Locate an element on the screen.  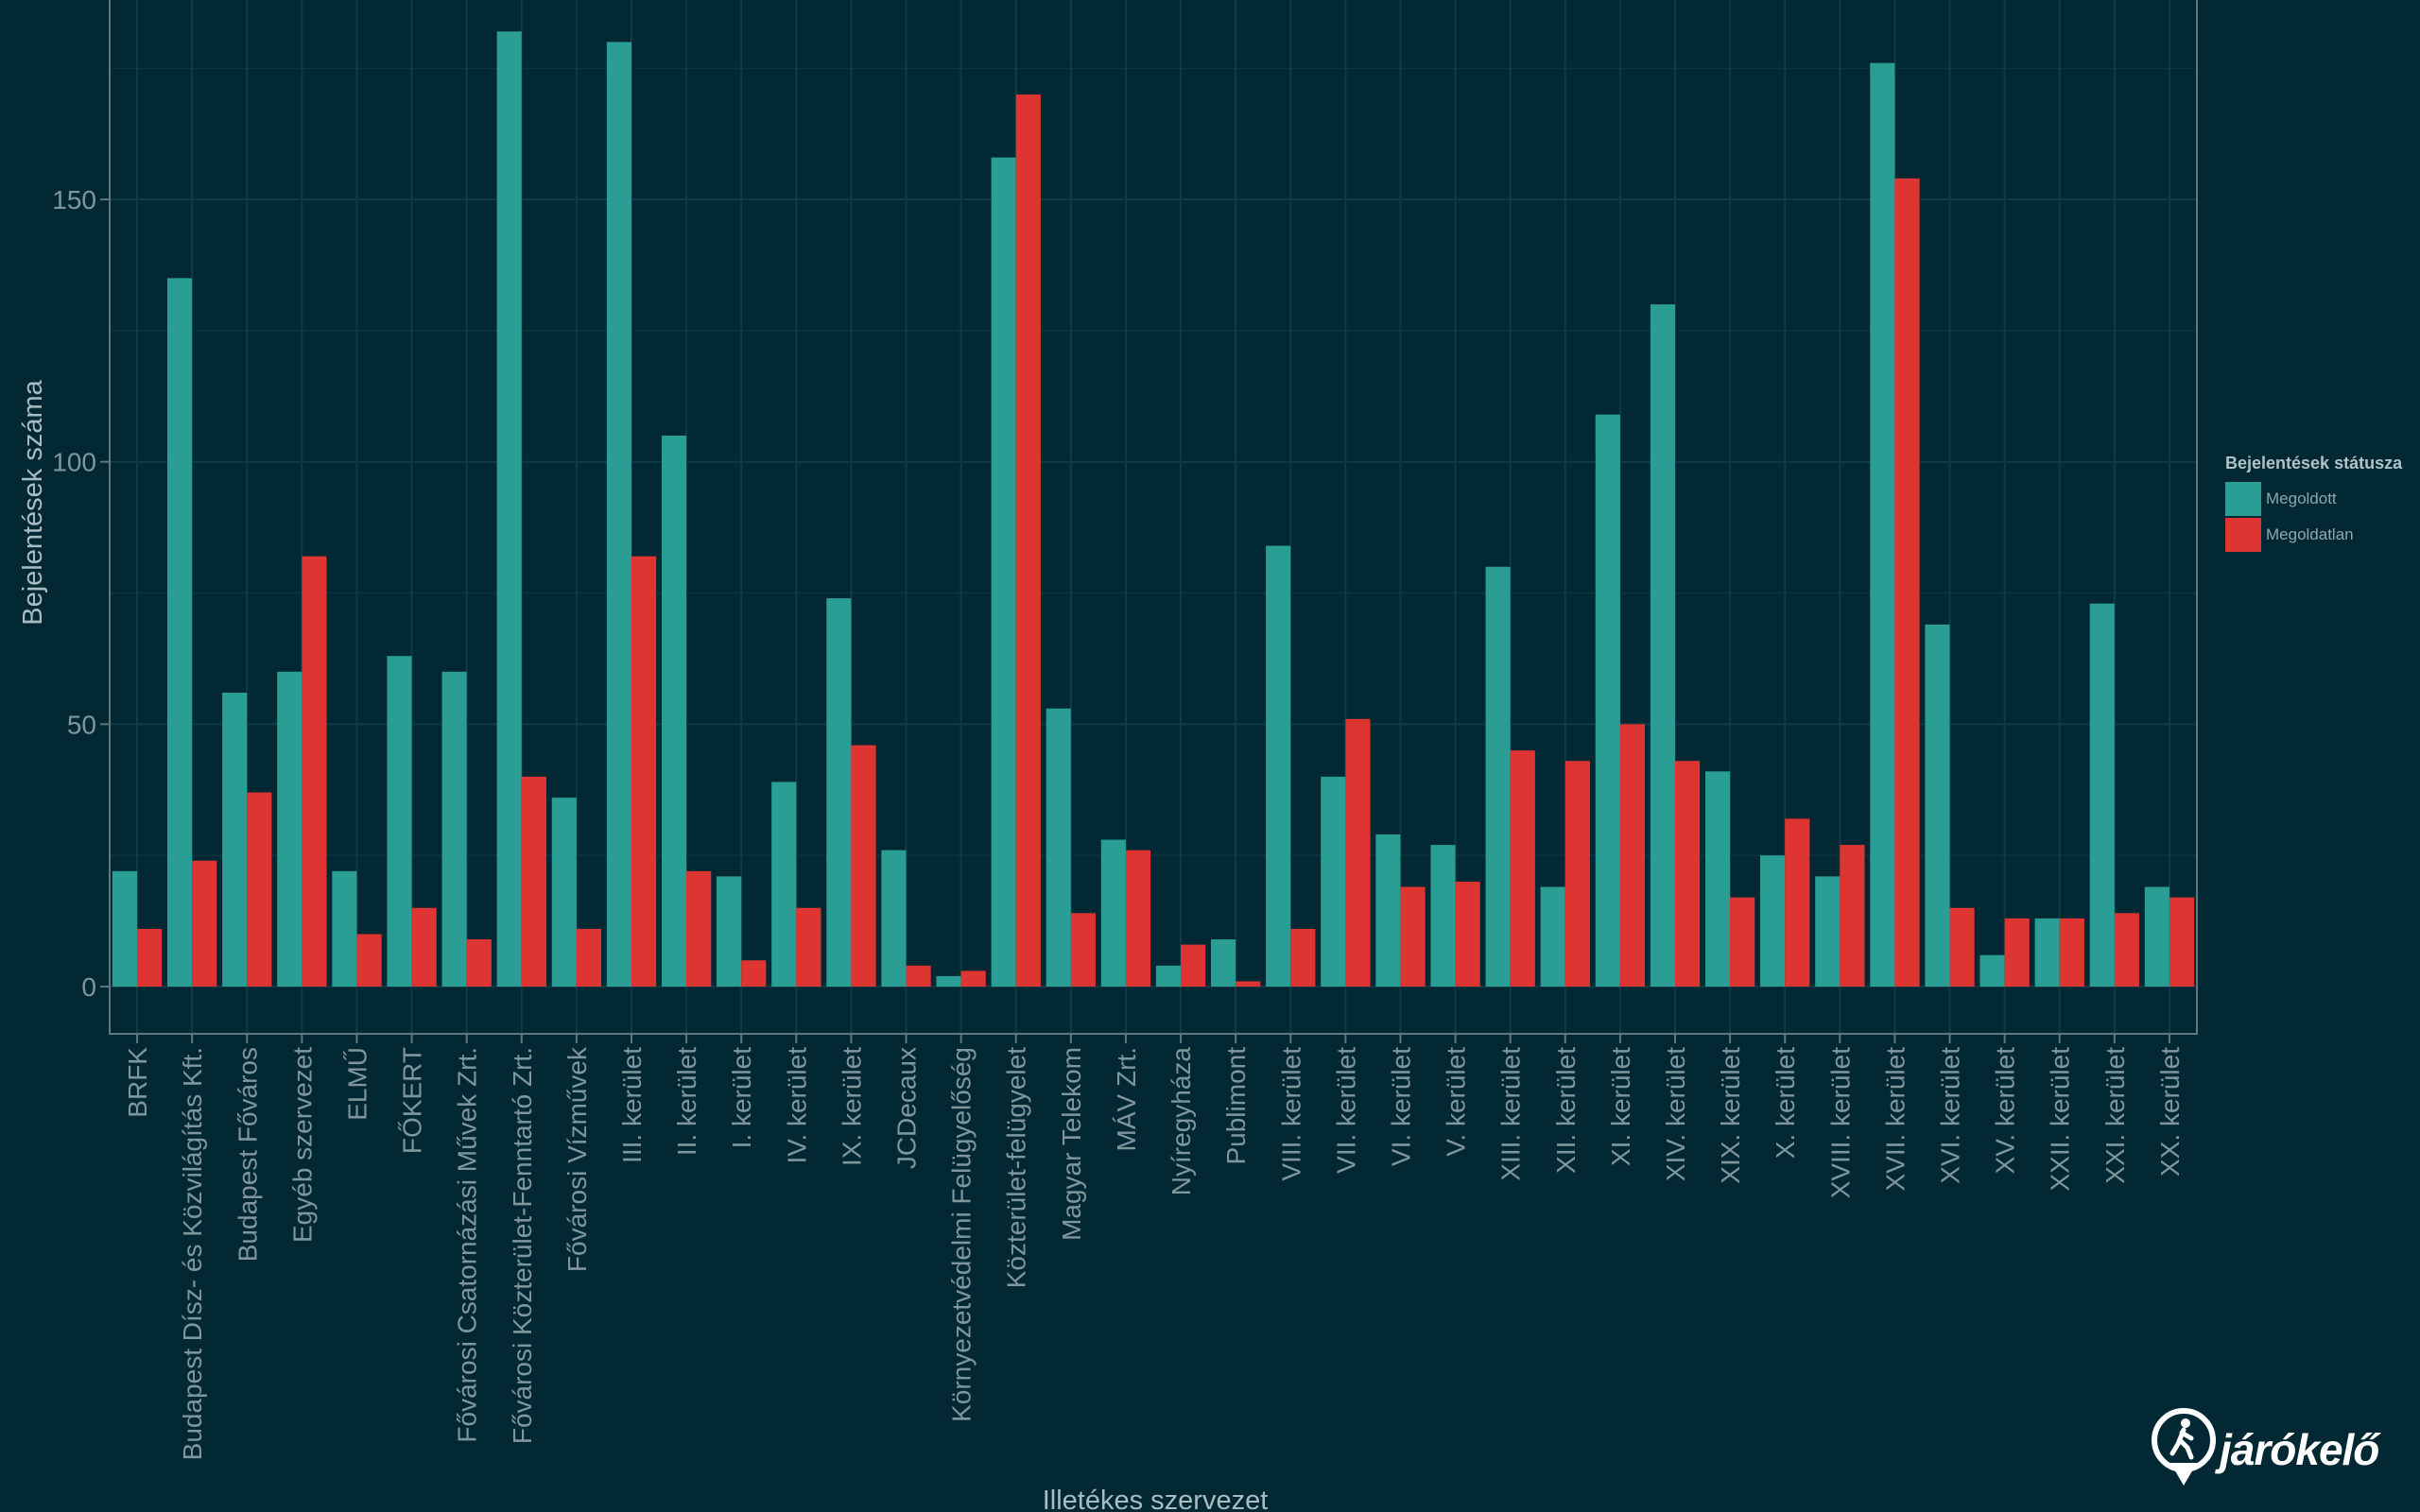
x-tick-label: Egyéb szervezet is located at coordinates (302, 1145).